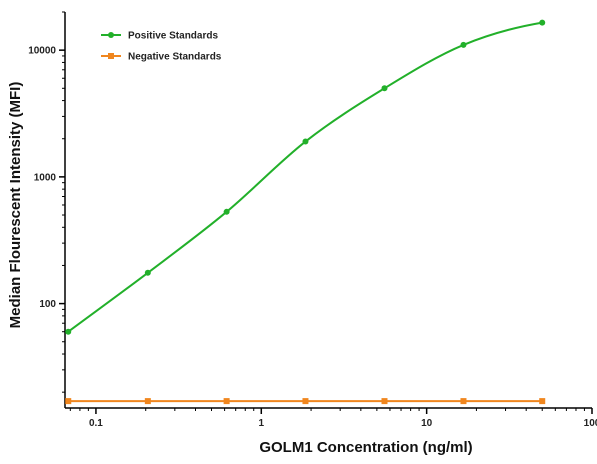 The image size is (597, 464). Describe the element at coordinates (173, 36) in the screenshot. I see `legend-label-positive-standards: Positive Standards` at that location.